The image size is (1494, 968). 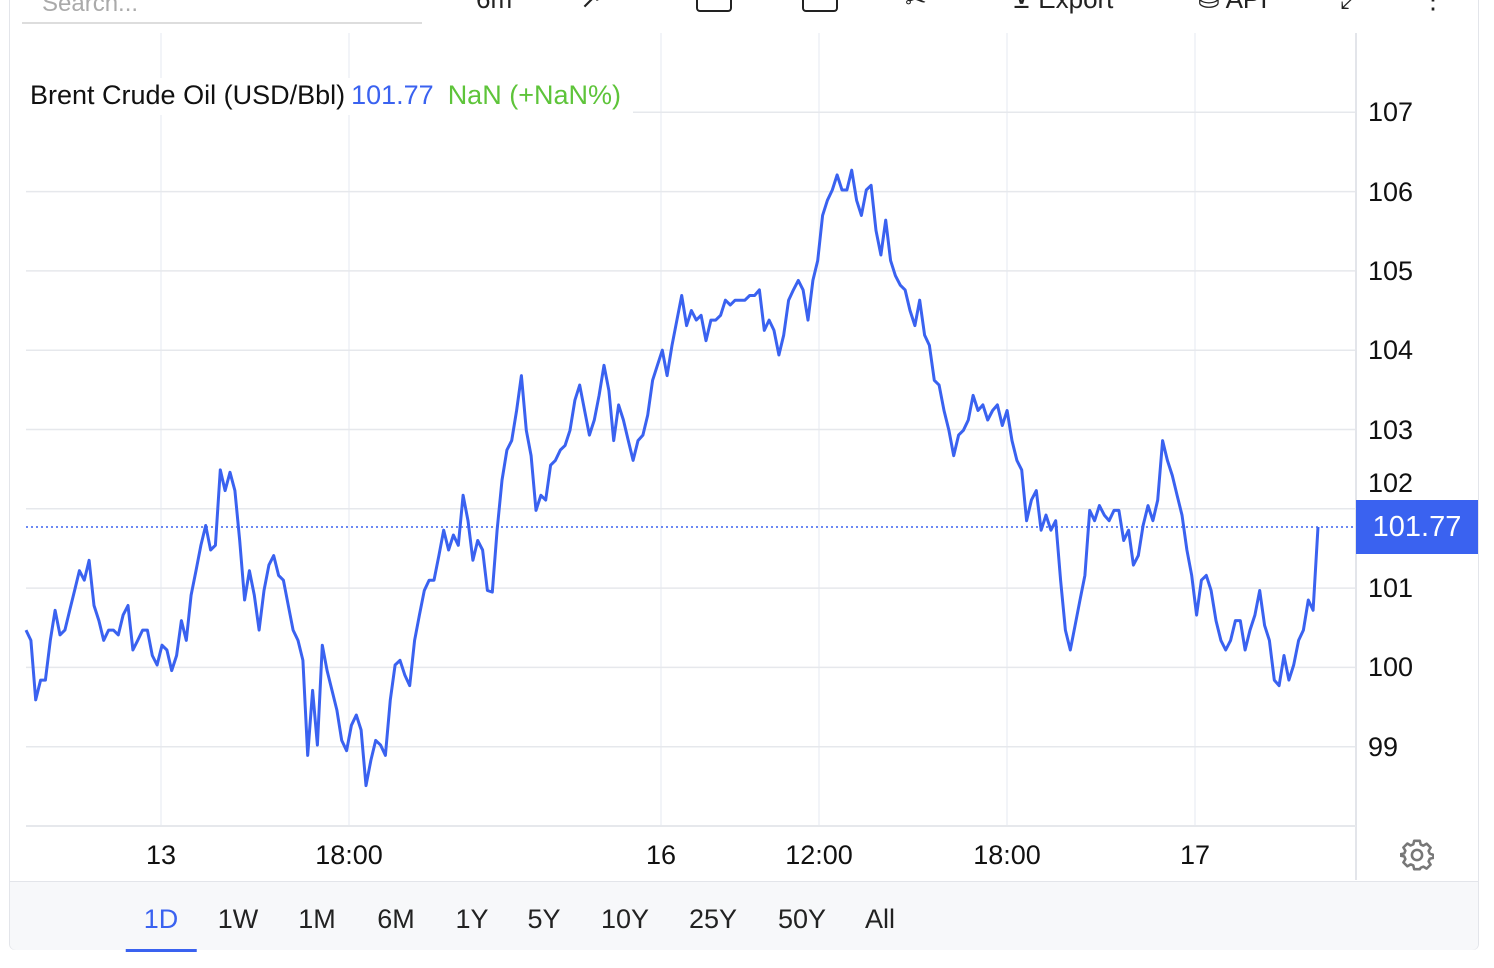 I want to click on x-tick-label: 12:00, so click(x=819, y=855).